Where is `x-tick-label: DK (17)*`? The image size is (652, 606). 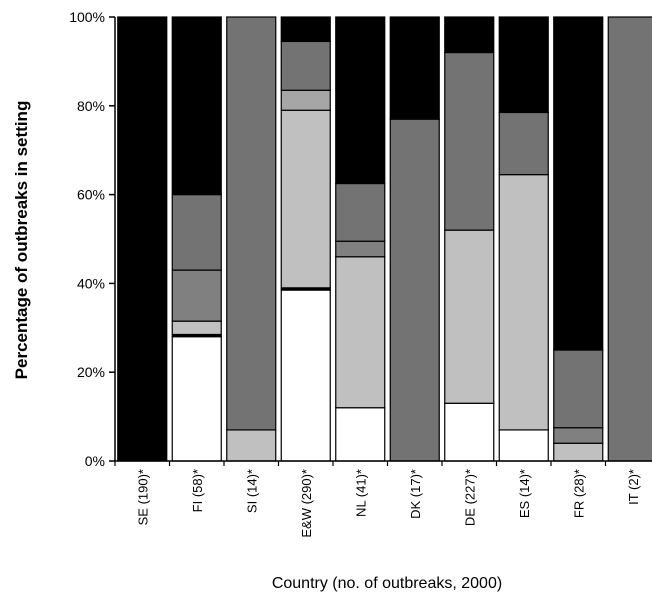 x-tick-label: DK (17)* is located at coordinates (415, 494).